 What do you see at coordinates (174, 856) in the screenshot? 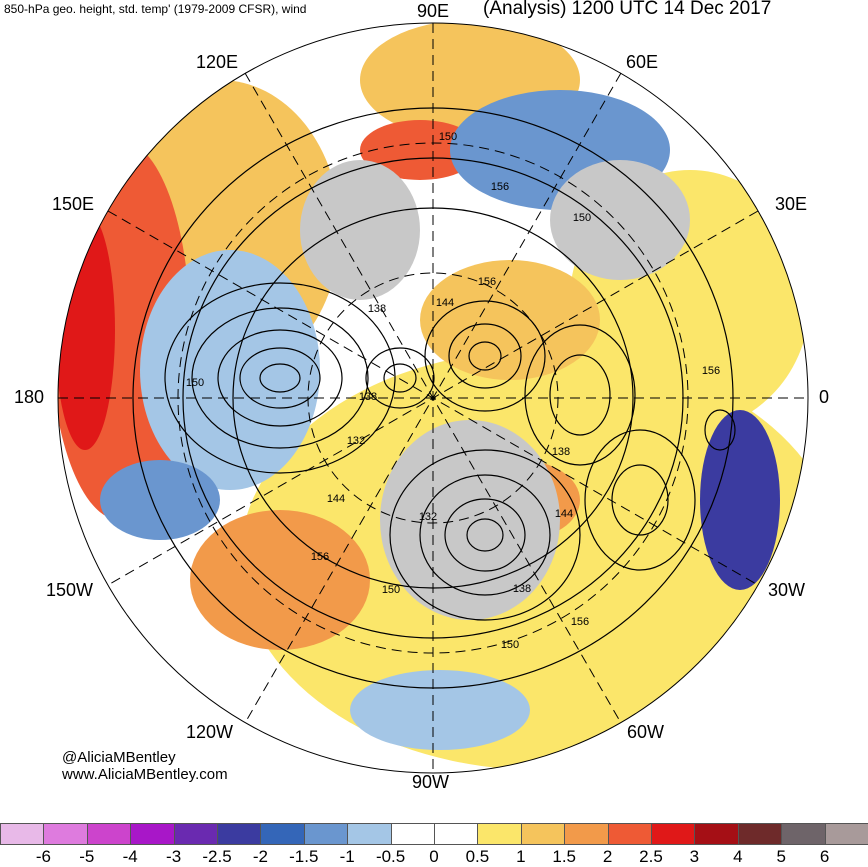
I see `colorbar-label: -3` at bounding box center [174, 856].